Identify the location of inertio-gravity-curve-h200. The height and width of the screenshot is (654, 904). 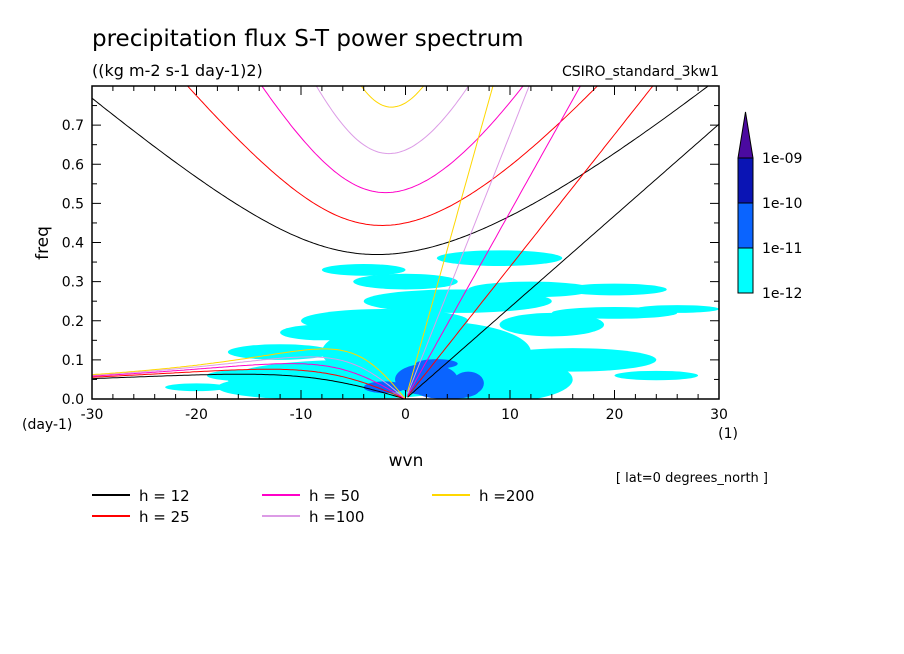
(392, 97).